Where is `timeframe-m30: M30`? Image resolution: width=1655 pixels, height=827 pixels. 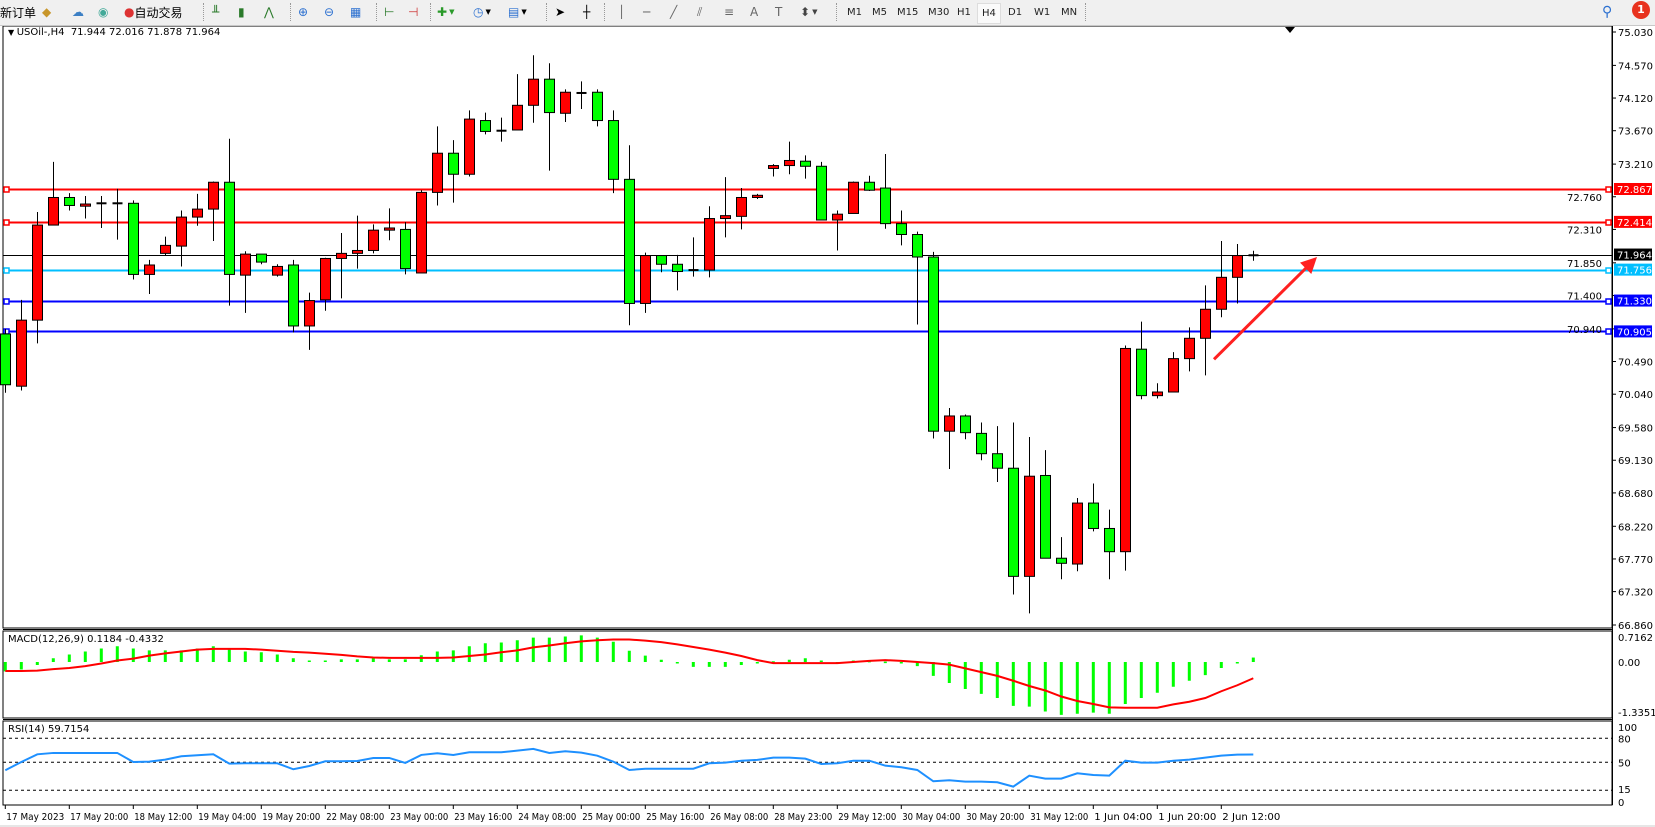 timeframe-m30: M30 is located at coordinates (939, 12).